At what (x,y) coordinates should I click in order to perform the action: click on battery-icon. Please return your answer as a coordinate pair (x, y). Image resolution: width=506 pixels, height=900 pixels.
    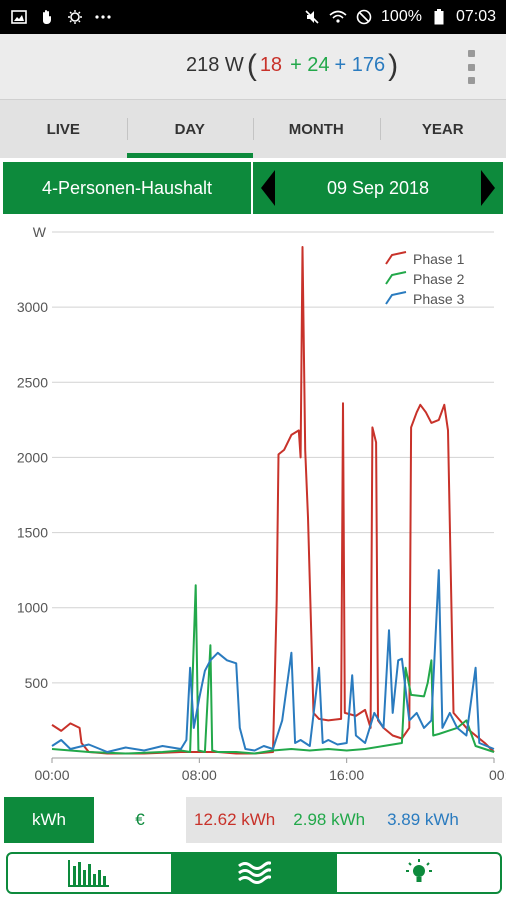
    Looking at the image, I should click on (439, 17).